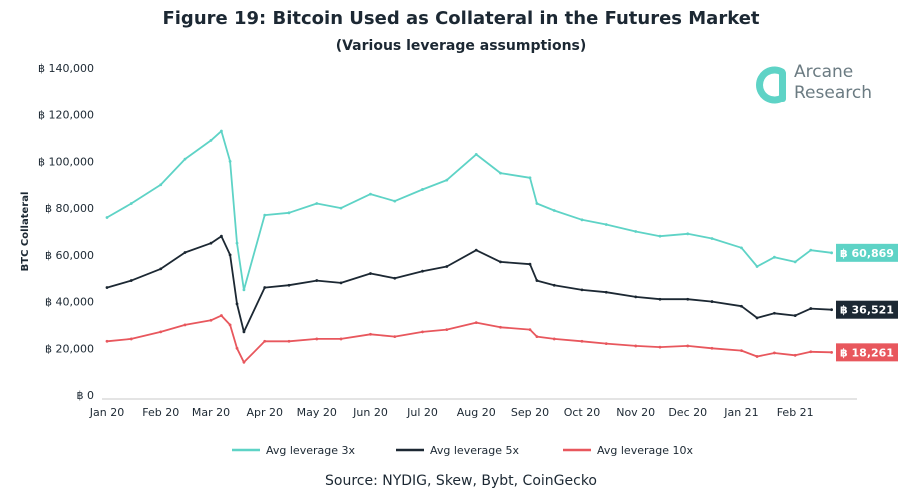 The width and height of the screenshot is (922, 498). I want to click on x-tick-label: Jan 20, so click(106, 412).